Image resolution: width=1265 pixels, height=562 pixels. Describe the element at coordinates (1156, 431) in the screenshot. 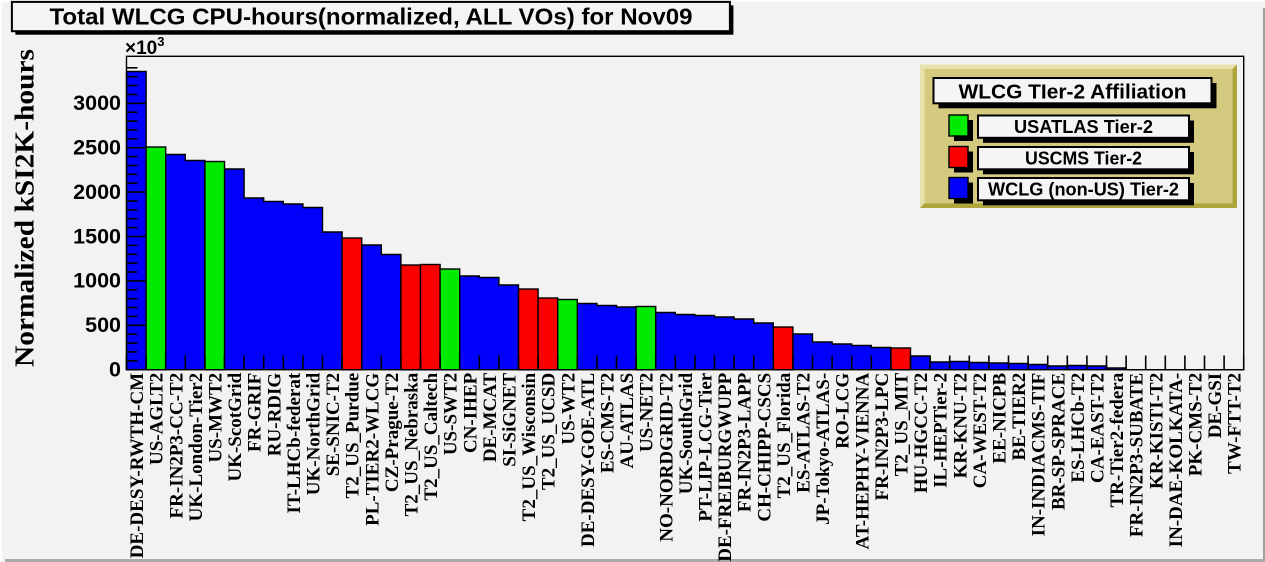

I see `svg-text: KR-KISTI-T2` at that location.